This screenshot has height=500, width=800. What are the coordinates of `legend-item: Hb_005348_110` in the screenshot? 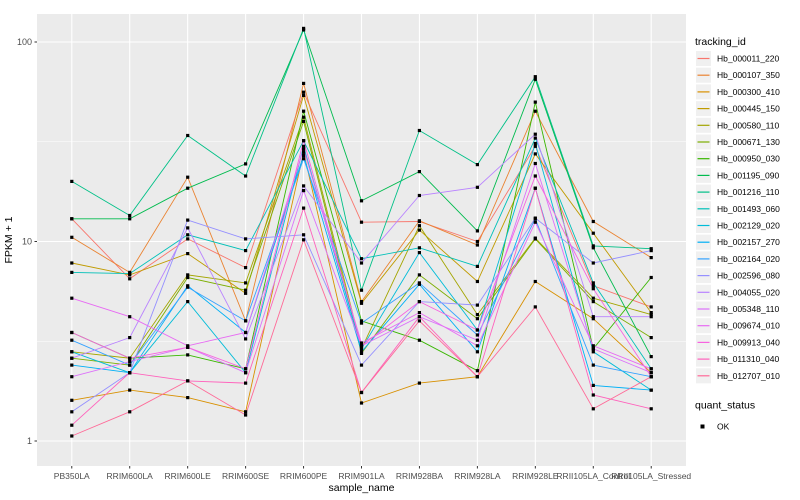 It's located at (738, 309).